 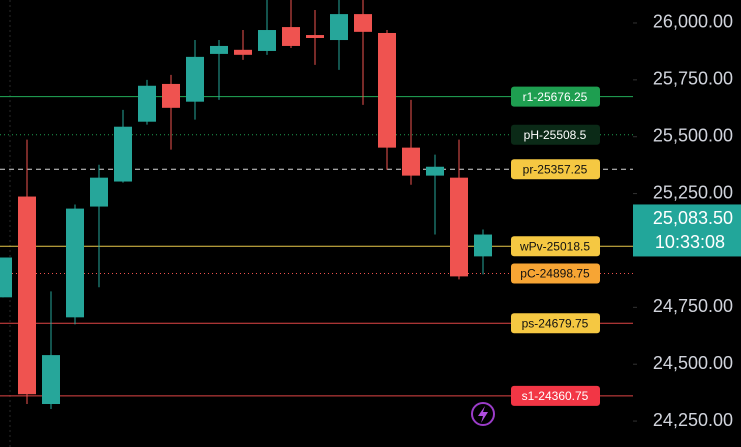 I want to click on y-tick-label: 25,500.00, so click(x=693, y=135).